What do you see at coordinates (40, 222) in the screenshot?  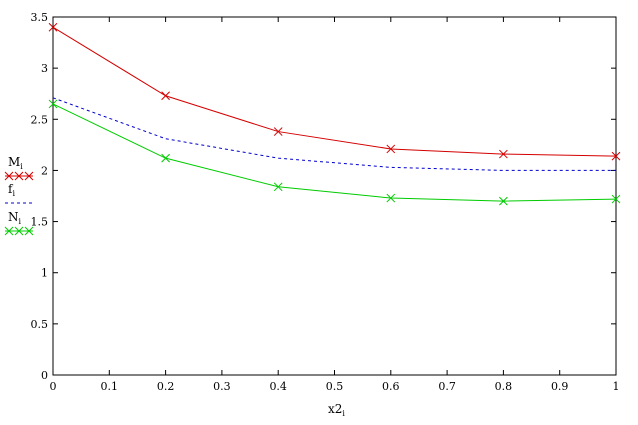 I see `y-tick-label: 1.5` at bounding box center [40, 222].